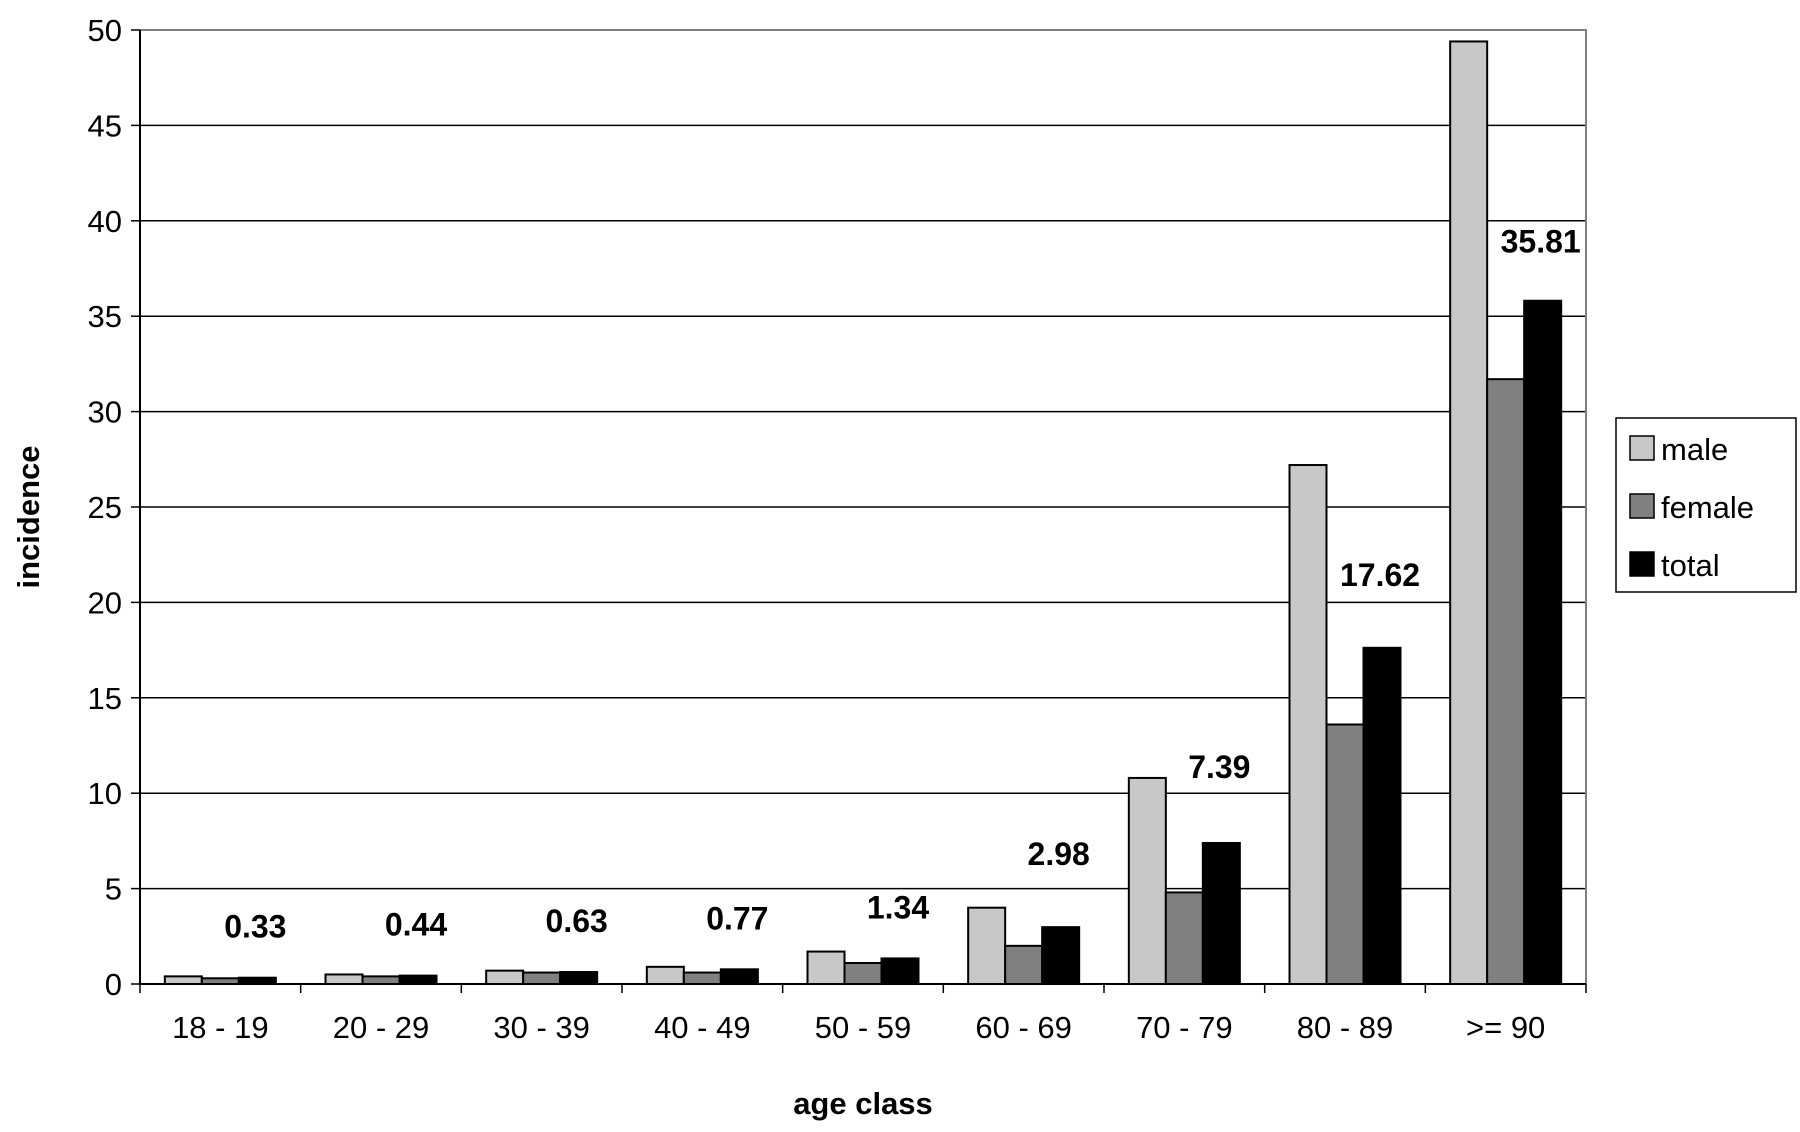 Image resolution: width=1800 pixels, height=1132 pixels. I want to click on y-tick-label: 20, so click(105, 602).